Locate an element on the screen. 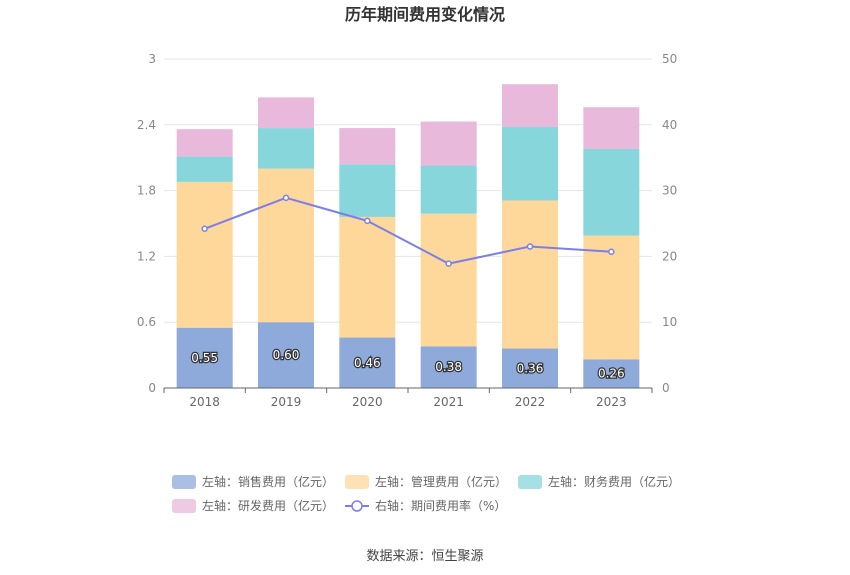  right-tick-label: 30 is located at coordinates (669, 191).